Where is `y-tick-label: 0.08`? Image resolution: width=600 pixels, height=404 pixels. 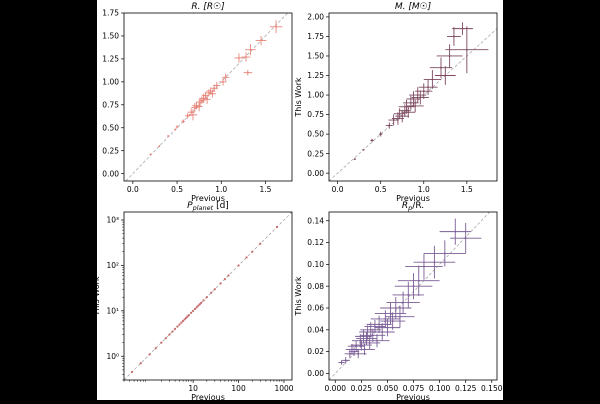 y-tick-label: 0.08 is located at coordinates (315, 286).